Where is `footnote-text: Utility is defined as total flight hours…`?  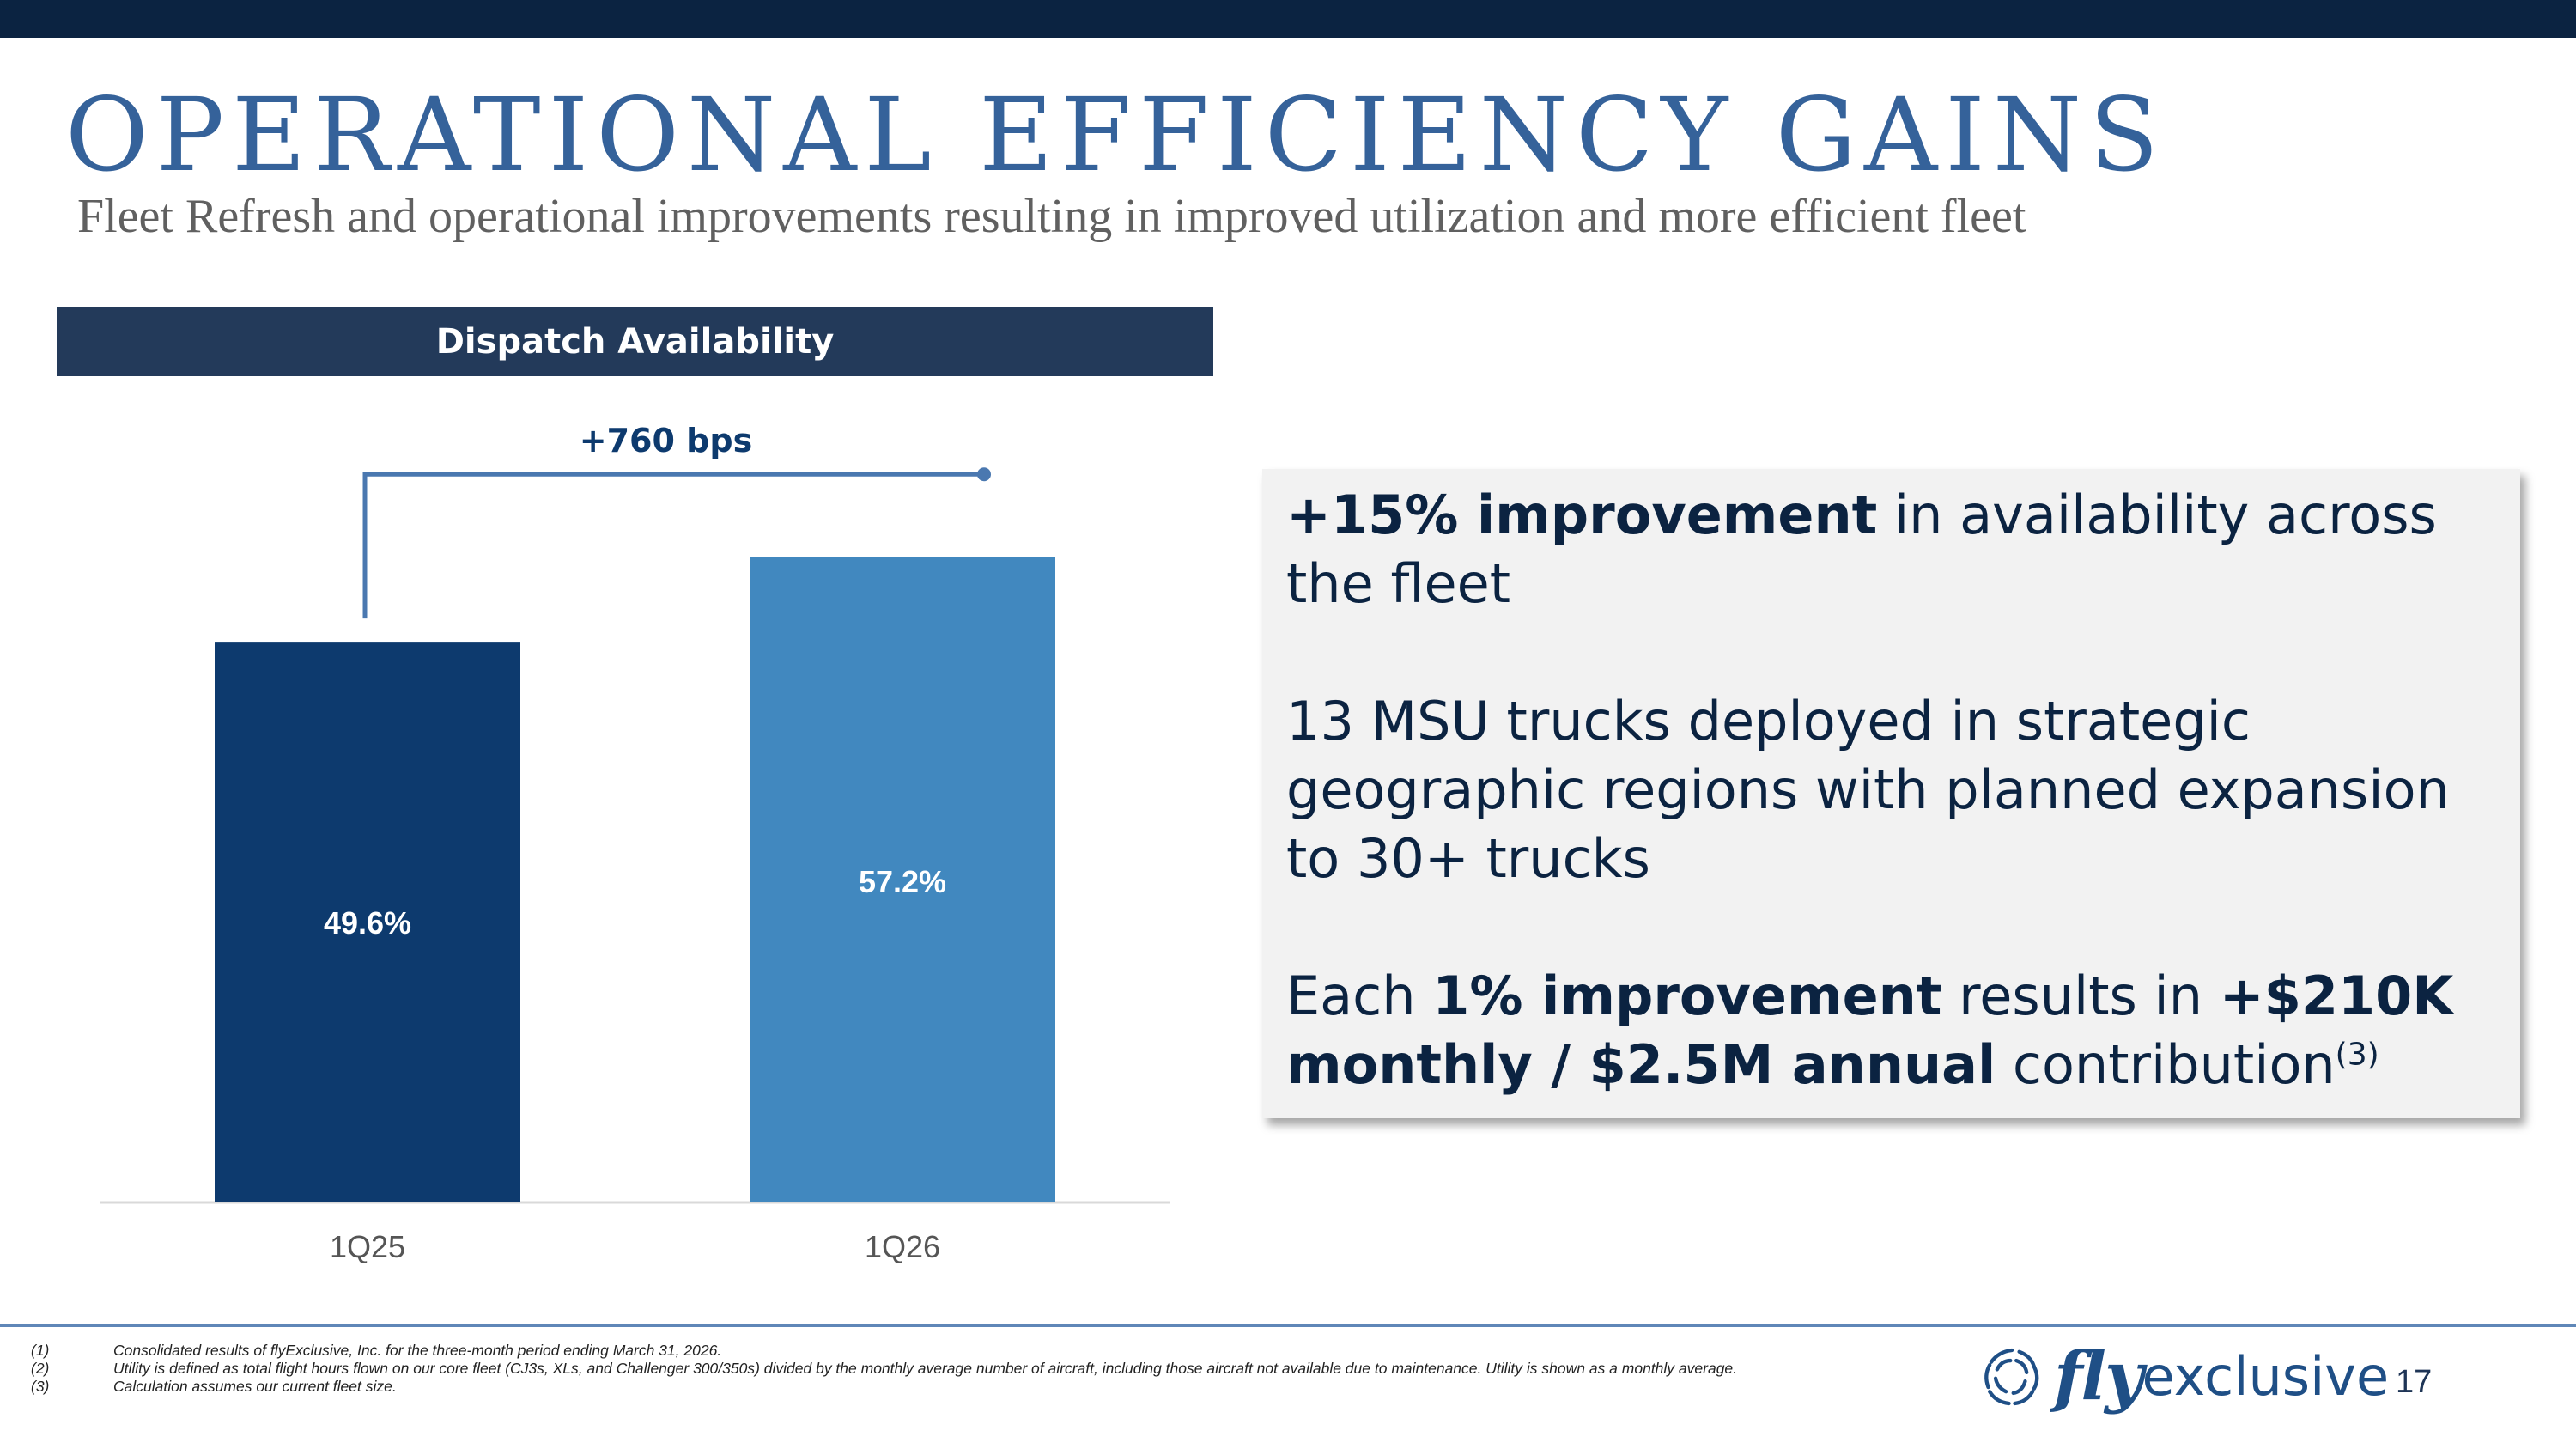 footnote-text: Utility is defined as total flight hours… is located at coordinates (925, 1368).